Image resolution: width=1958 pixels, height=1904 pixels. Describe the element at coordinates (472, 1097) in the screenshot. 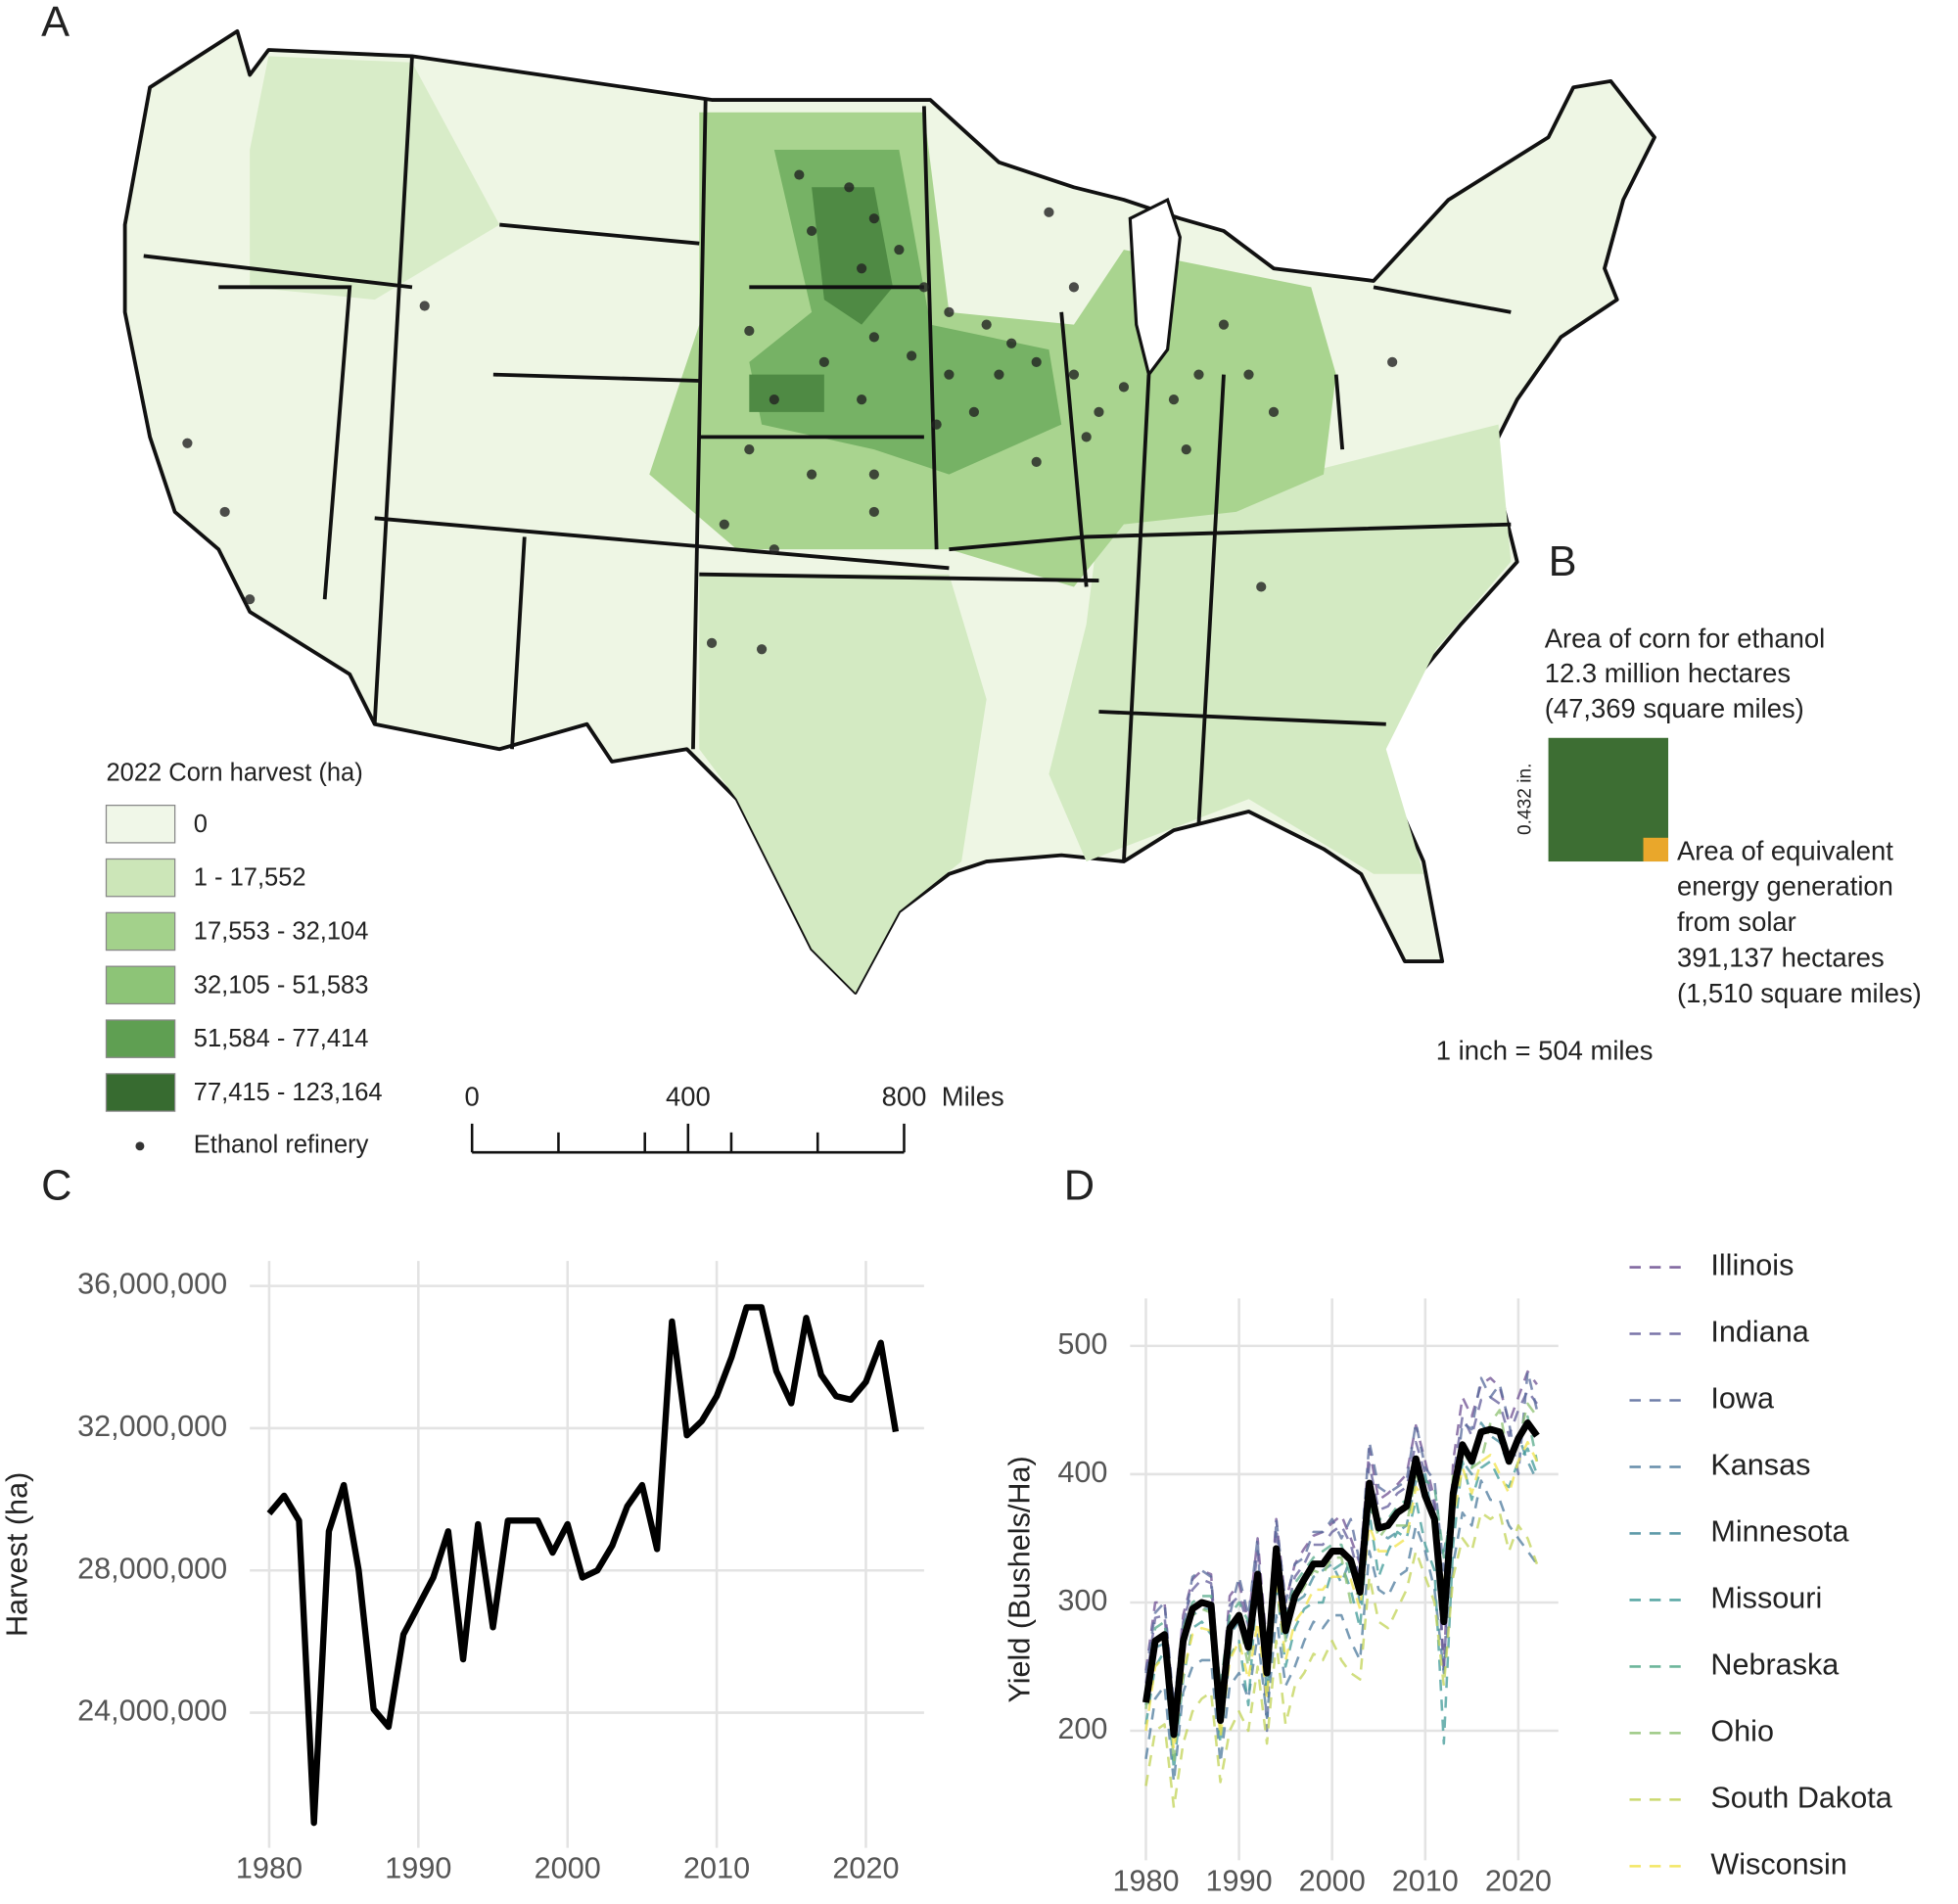

I see `scale-label: 0` at that location.